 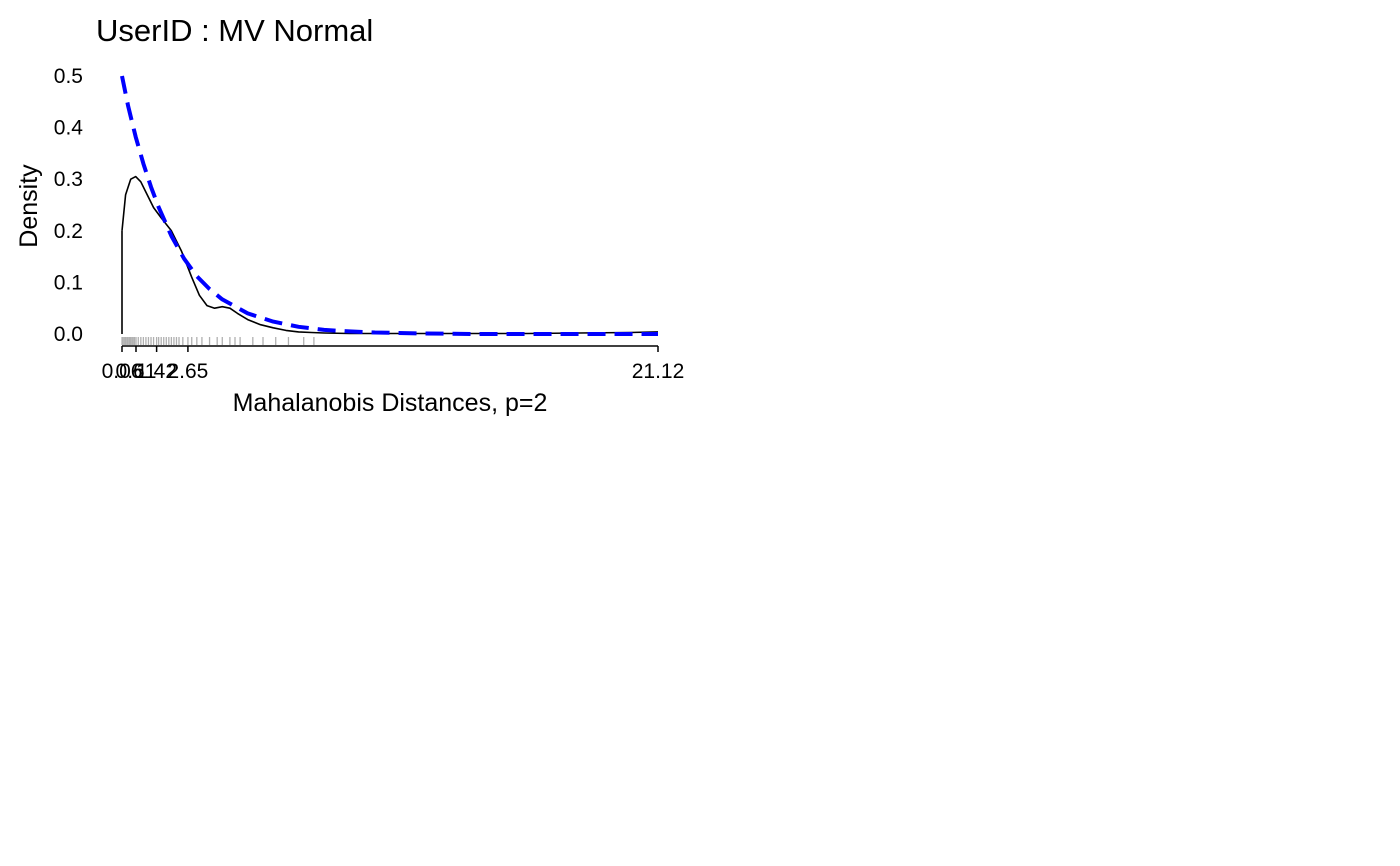 What do you see at coordinates (187, 371) in the screenshot?
I see `x-tick-label: 2.65` at bounding box center [187, 371].